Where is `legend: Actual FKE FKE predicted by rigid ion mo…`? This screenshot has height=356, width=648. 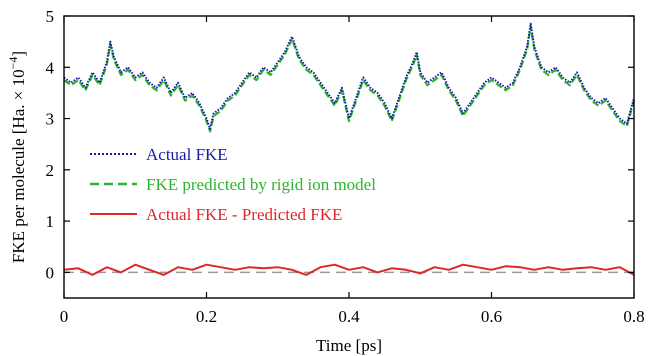 legend: Actual FKE FKE predicted by rigid ion mo… is located at coordinates (233, 184).